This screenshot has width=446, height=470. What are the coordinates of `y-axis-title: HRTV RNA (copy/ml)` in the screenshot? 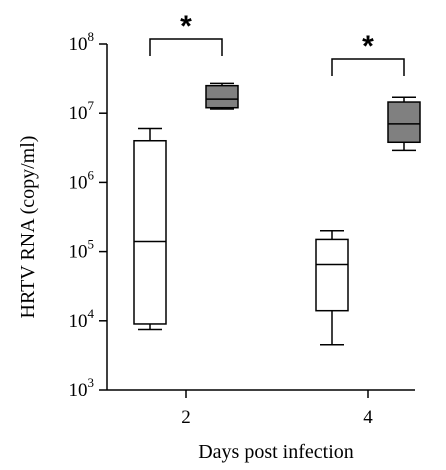 It's located at (28, 227).